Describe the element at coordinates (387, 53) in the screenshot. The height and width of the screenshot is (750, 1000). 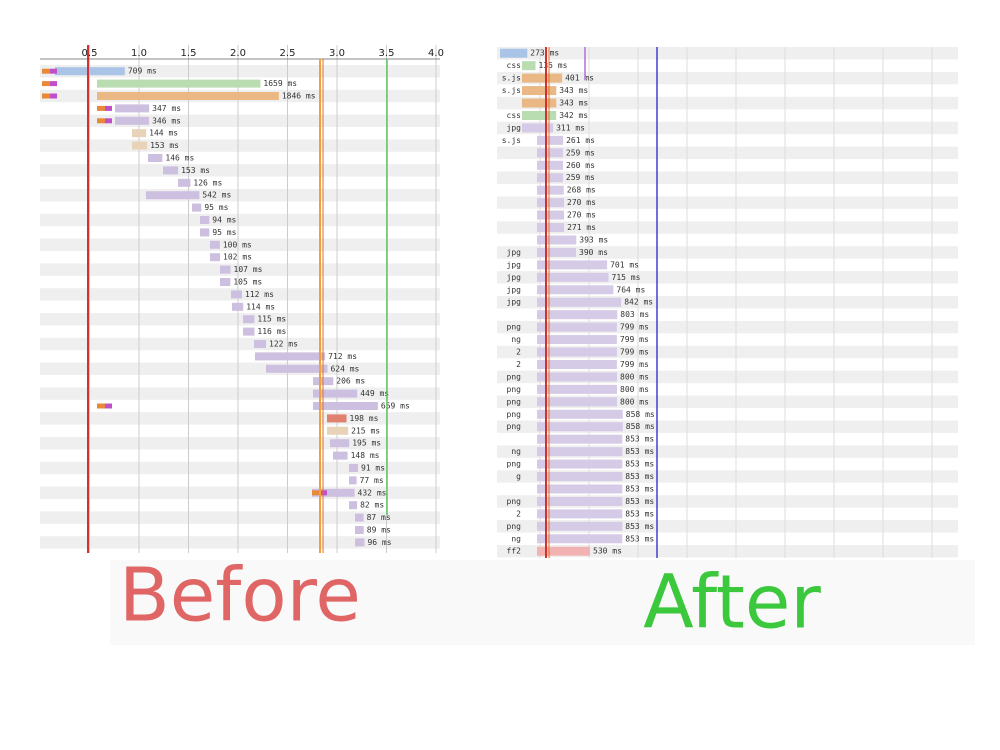
I see `axis-tick-label: 3.5` at that location.